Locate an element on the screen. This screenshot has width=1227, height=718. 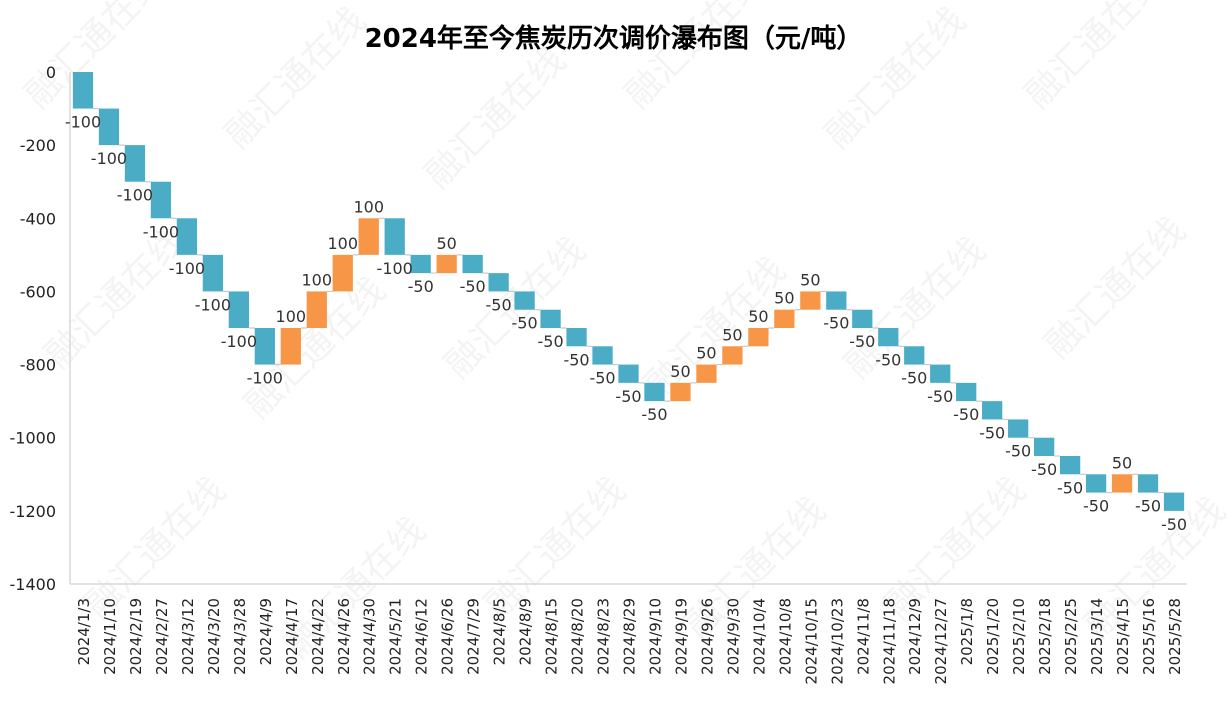
x-tick-label: 2024/10/23 is located at coordinates (837, 641).